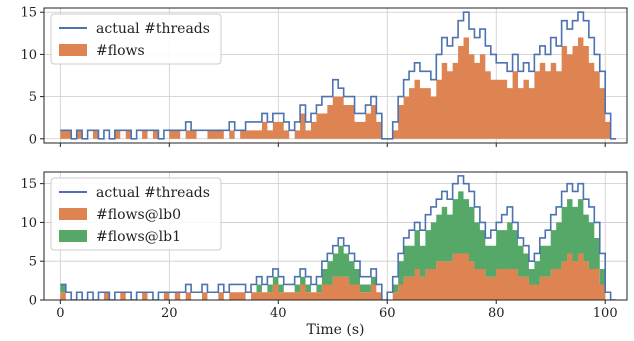 Image resolution: width=634 pixels, height=341 pixels. What do you see at coordinates (605, 313) in the screenshot?
I see `x-tick-label-5: 100` at bounding box center [605, 313].